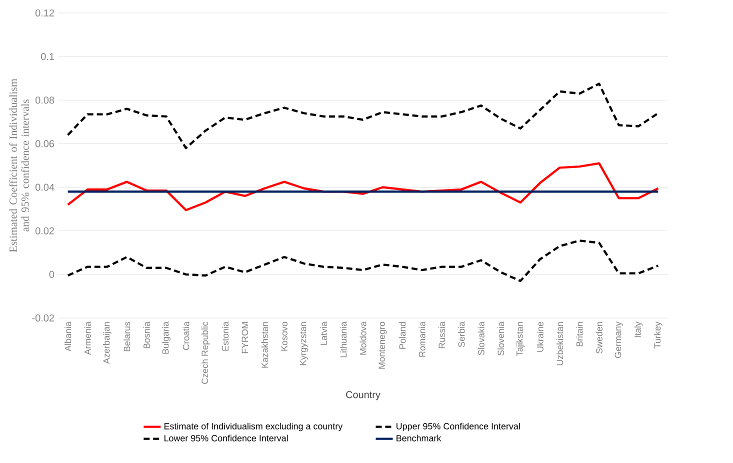 The width and height of the screenshot is (733, 463). Describe the element at coordinates (442, 335) in the screenshot. I see `x-tick-label: Russia` at that location.